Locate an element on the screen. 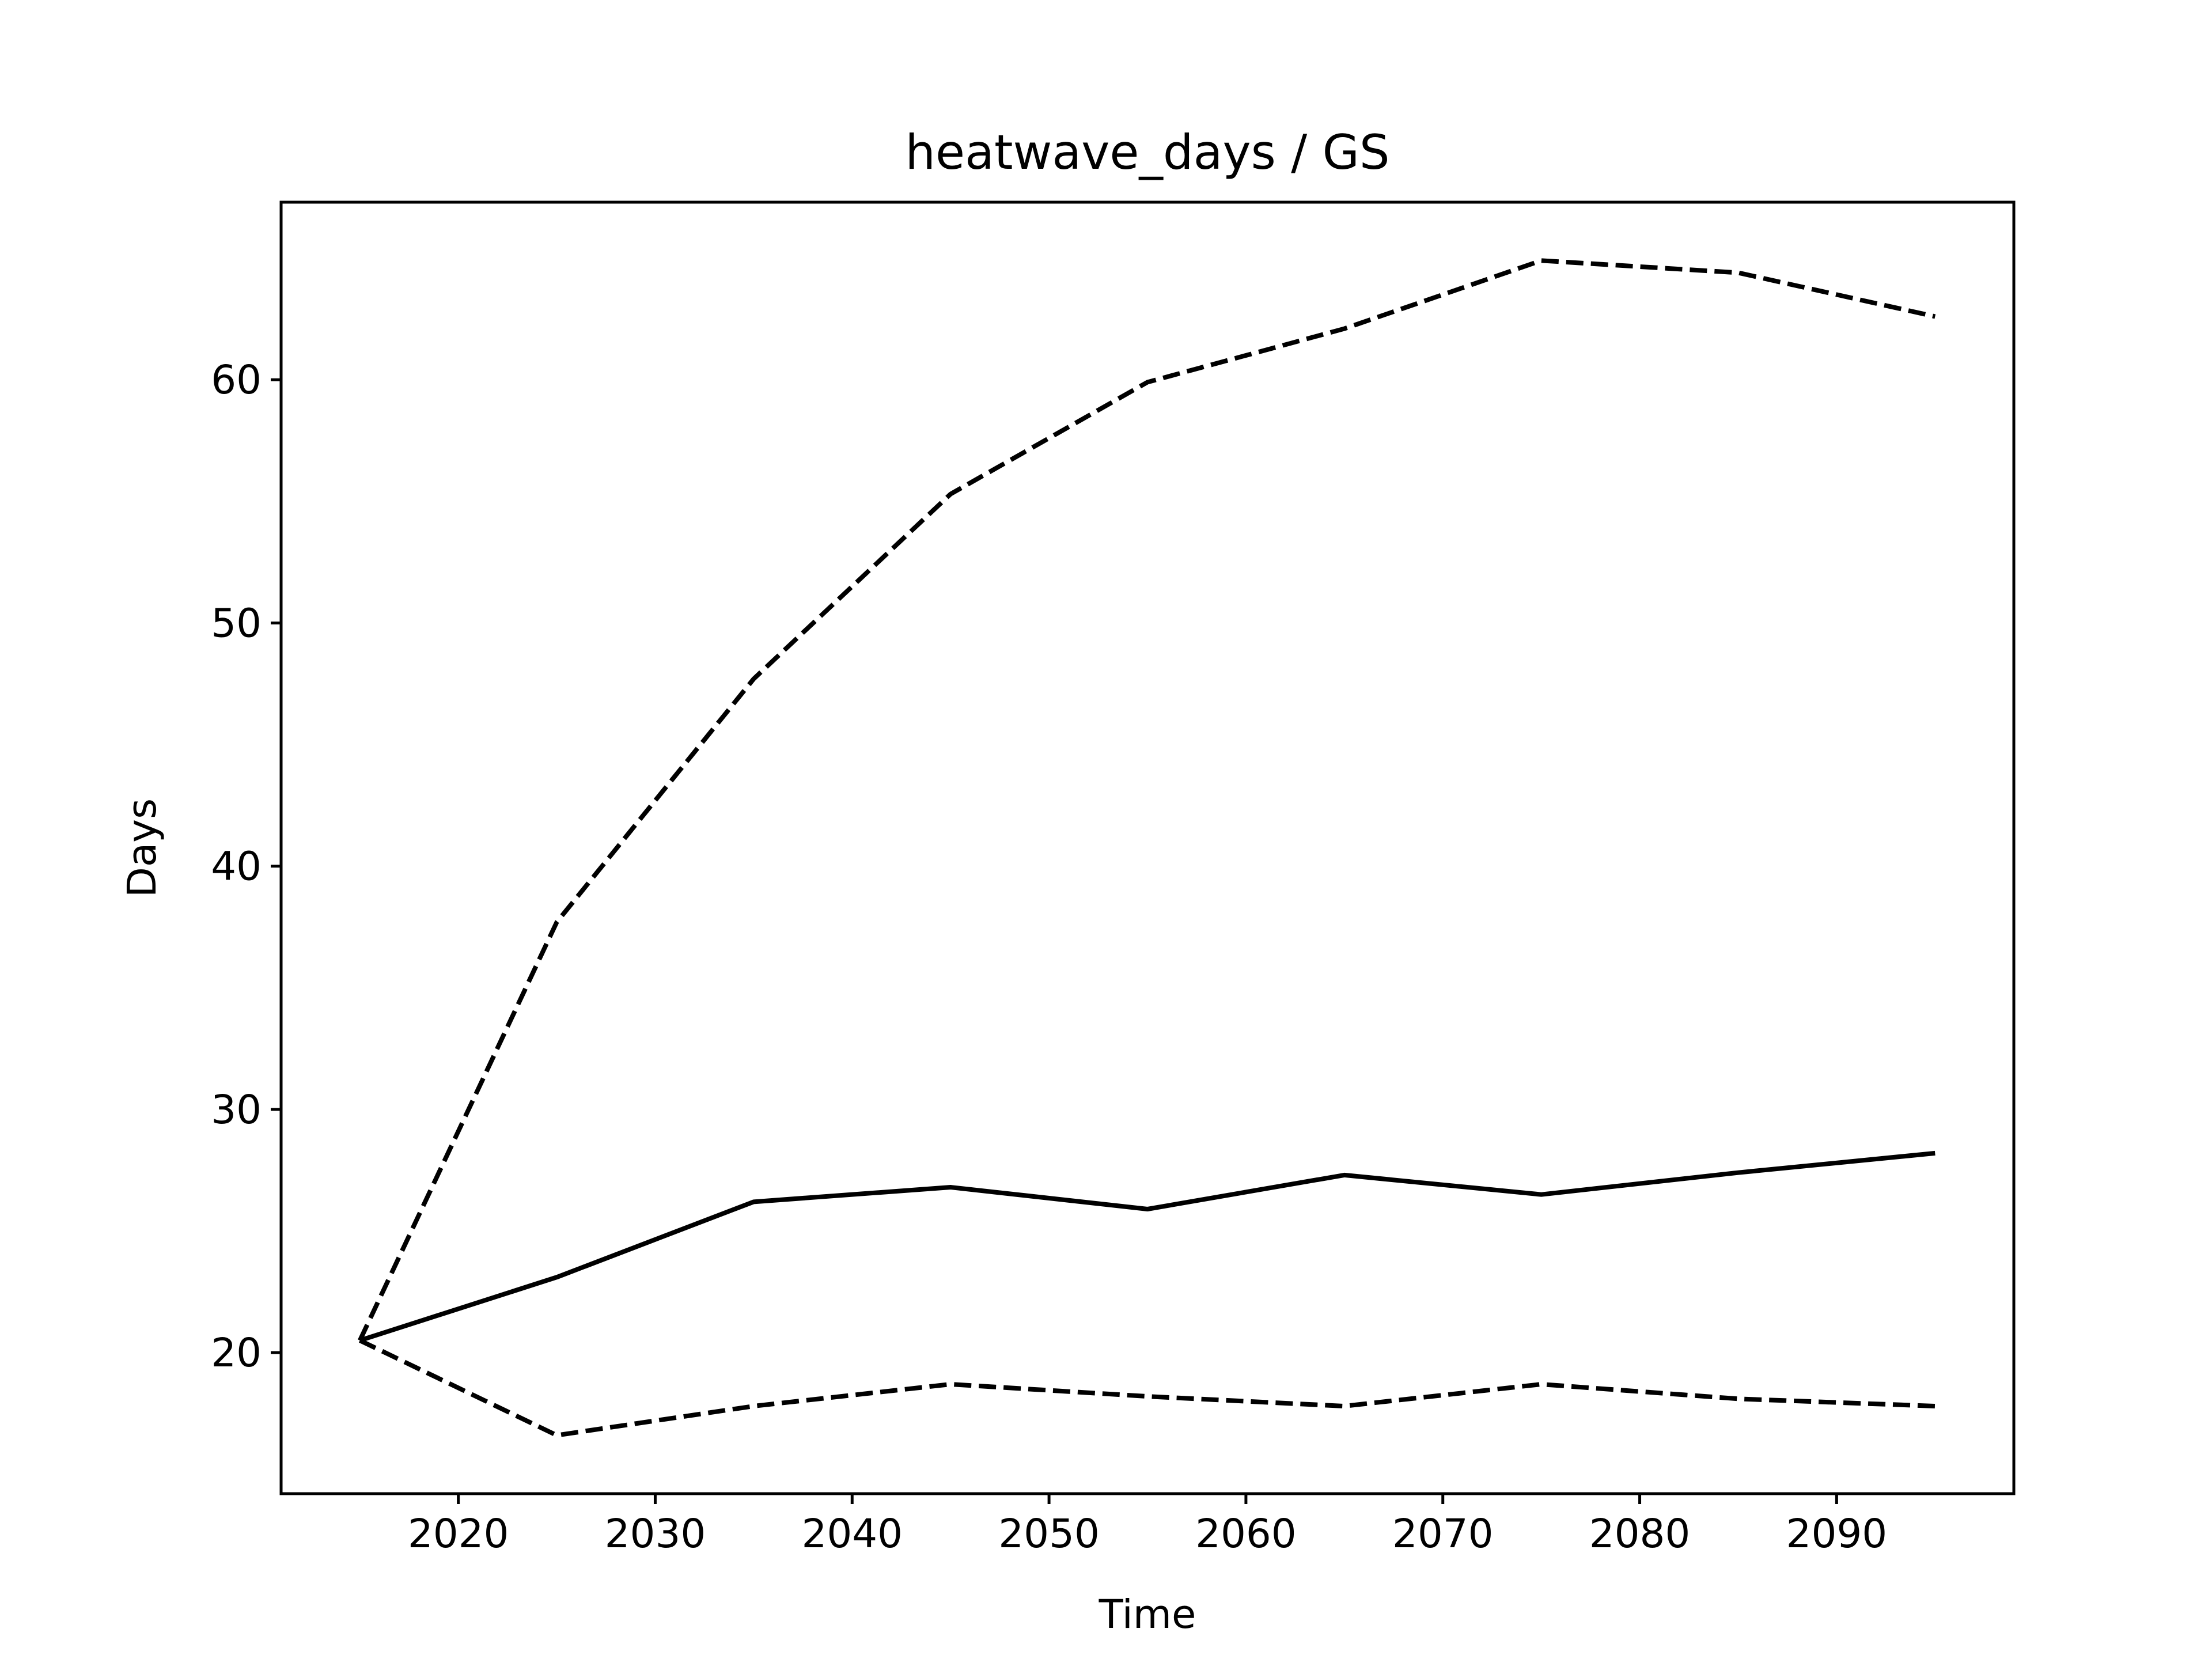 The width and height of the screenshot is (2212, 1659). y-axis-ticks: 20 30 40 50 60 is located at coordinates (246, 866).